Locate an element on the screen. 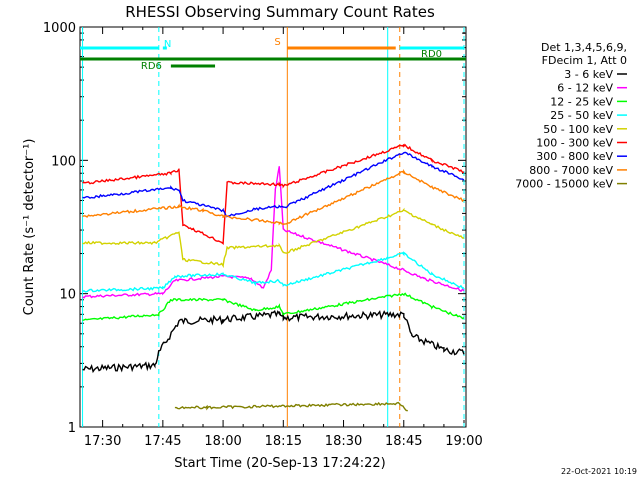 This screenshot has height=480, width=640. legend-entry-label: 800 - 7000 keV is located at coordinates (571, 170).